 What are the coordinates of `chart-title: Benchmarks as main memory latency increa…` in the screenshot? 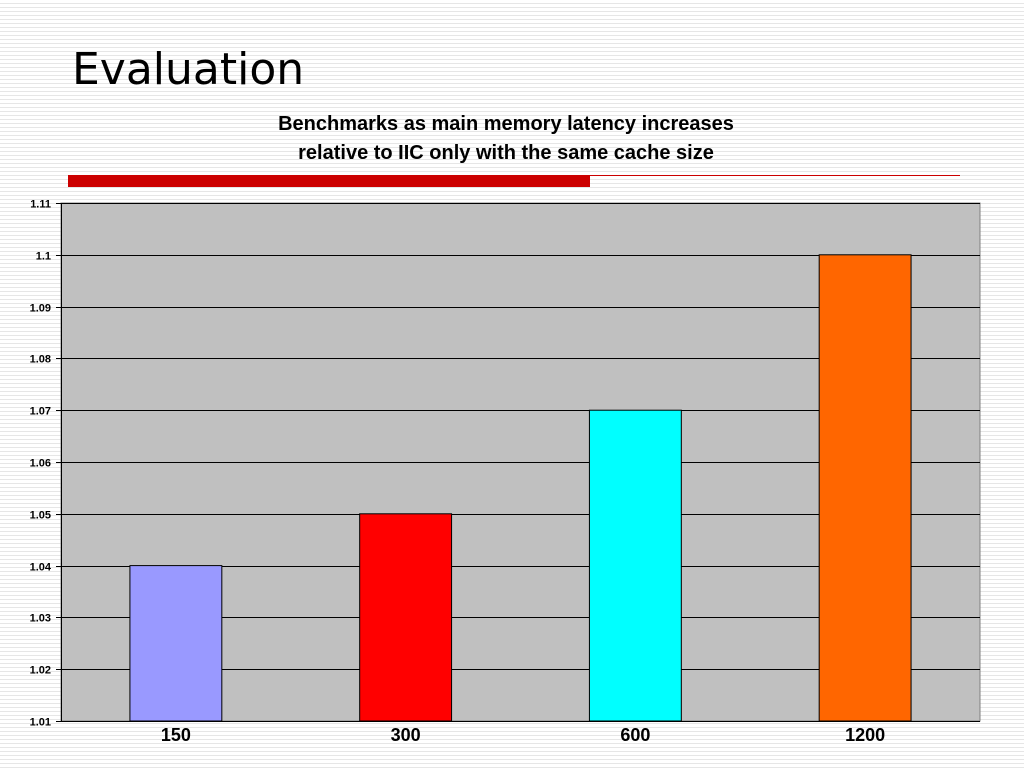 It's located at (506, 139).